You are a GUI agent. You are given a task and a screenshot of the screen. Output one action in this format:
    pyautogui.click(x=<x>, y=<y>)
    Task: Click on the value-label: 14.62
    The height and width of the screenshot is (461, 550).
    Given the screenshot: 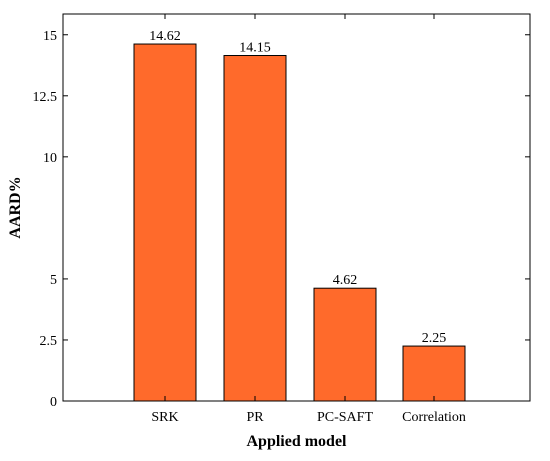 What is the action you would take?
    pyautogui.click(x=165, y=36)
    